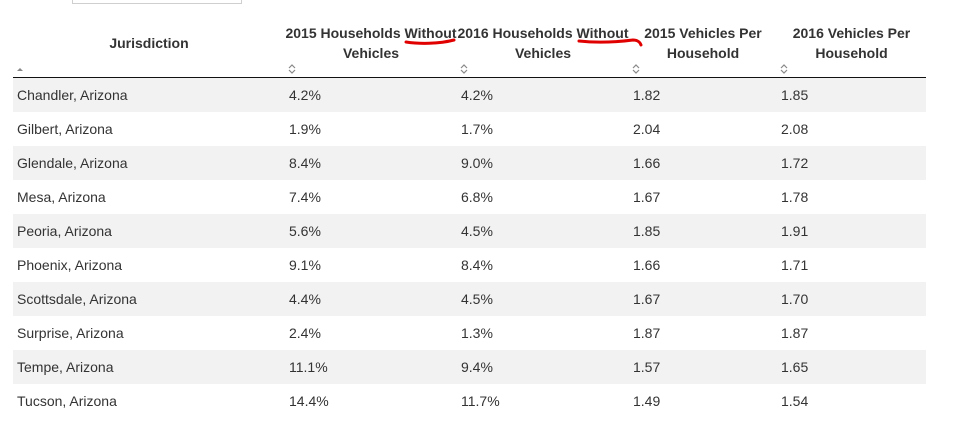 Image resolution: width=977 pixels, height=440 pixels. Describe the element at coordinates (543, 265) in the screenshot. I see `cell-2016-households-without-vehicles: 8.4%` at that location.